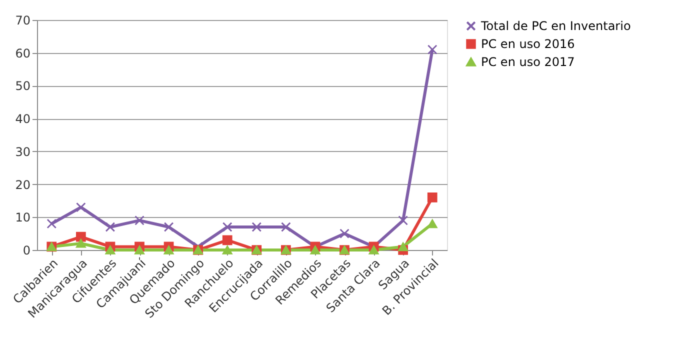  I want to click on y-tick-label: 60, so click(22, 53).